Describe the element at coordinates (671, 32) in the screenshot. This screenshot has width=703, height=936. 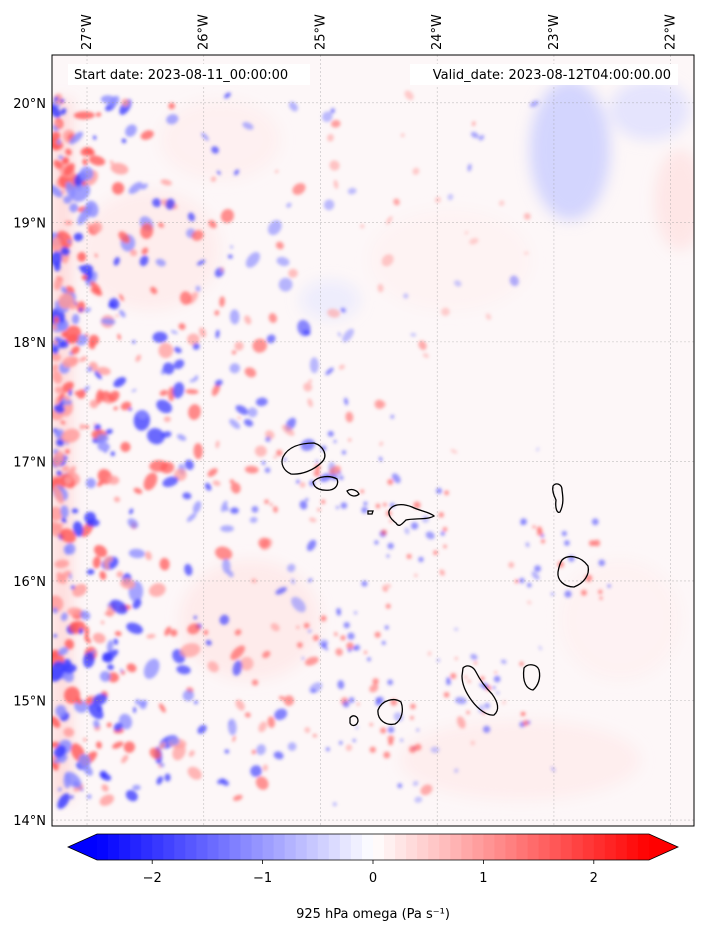
I see `lon-label: 22°W` at that location.